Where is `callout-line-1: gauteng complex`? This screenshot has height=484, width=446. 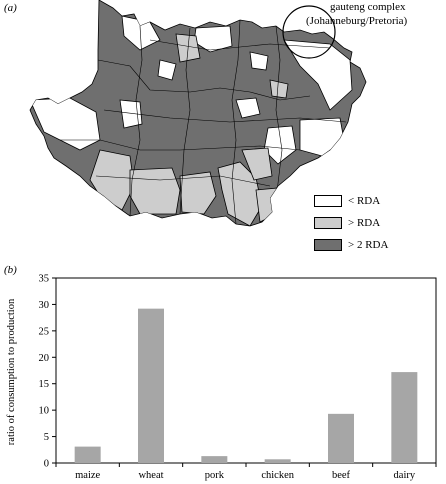
callout-line-1: gauteng complex is located at coordinates (368, 7).